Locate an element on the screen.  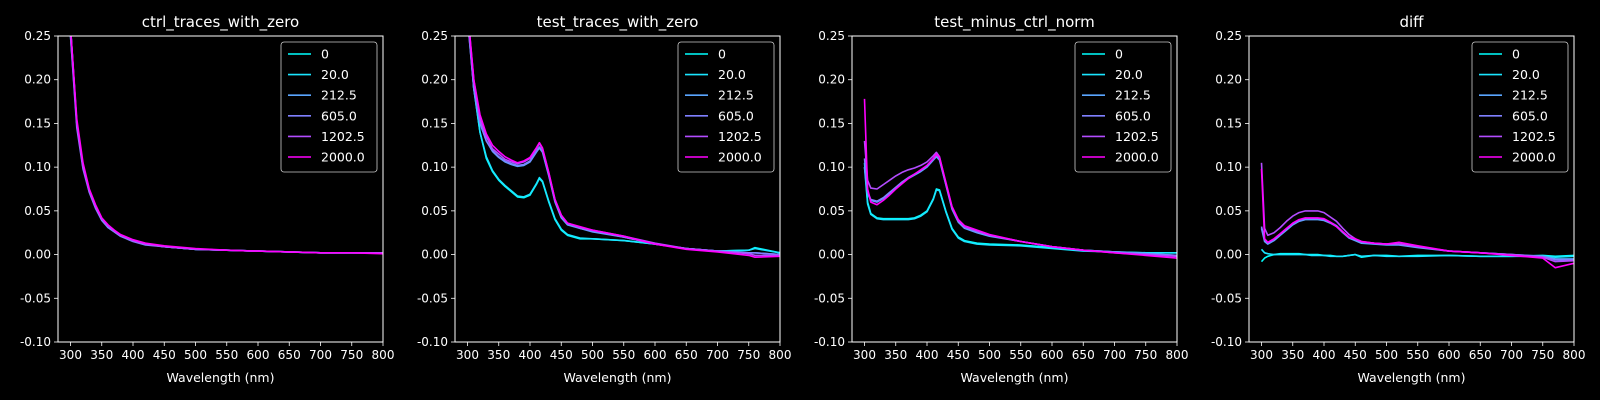
x-tick-label: 500 is located at coordinates (592, 355).